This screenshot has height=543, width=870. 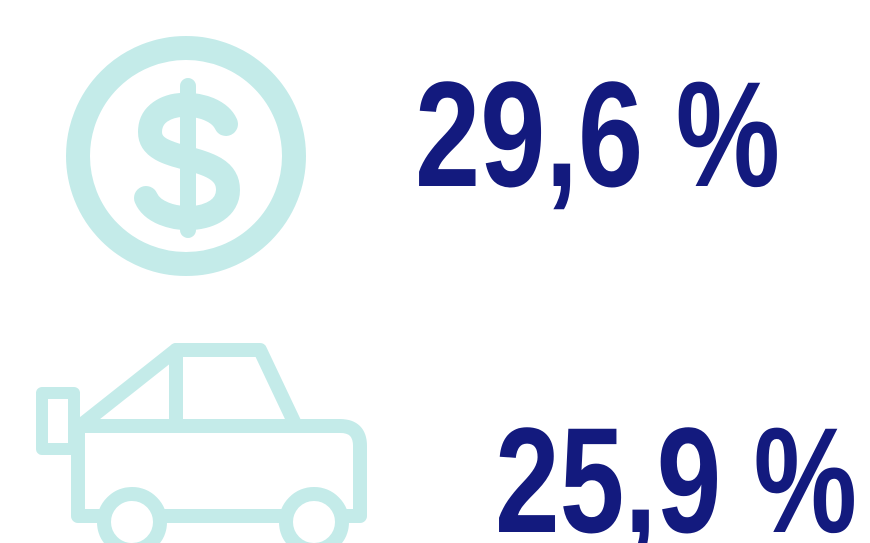 I want to click on car-cabin, so click(x=188, y=388).